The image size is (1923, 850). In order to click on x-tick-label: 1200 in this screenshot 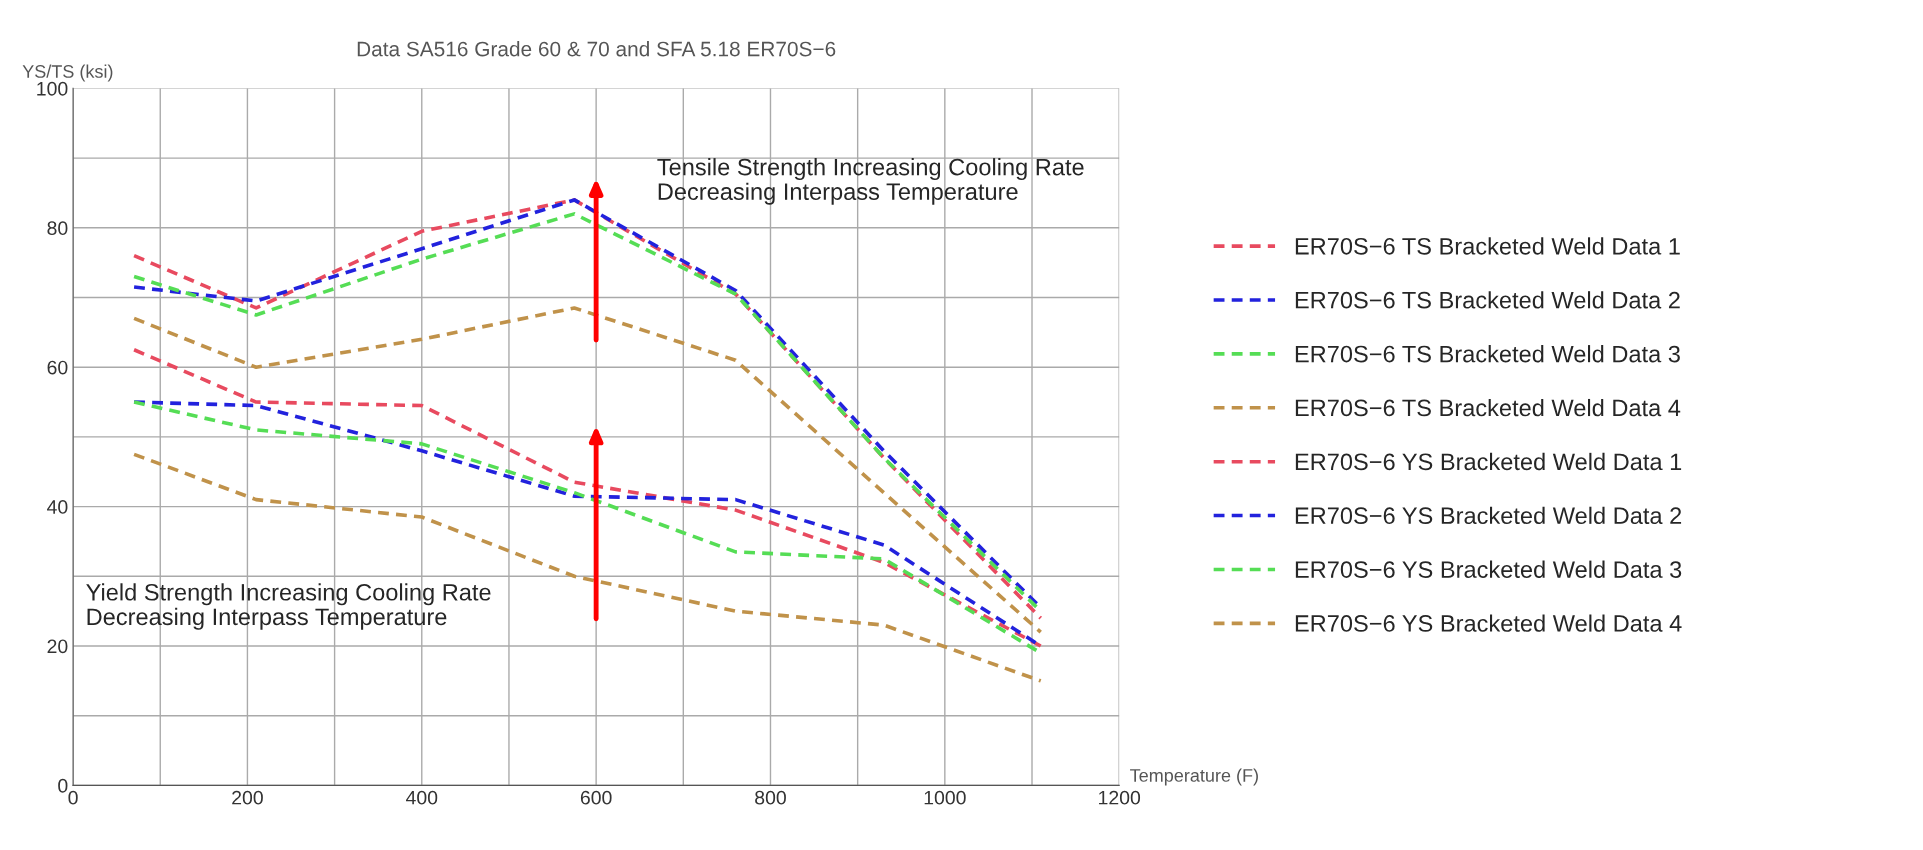, I will do `click(1120, 797)`.